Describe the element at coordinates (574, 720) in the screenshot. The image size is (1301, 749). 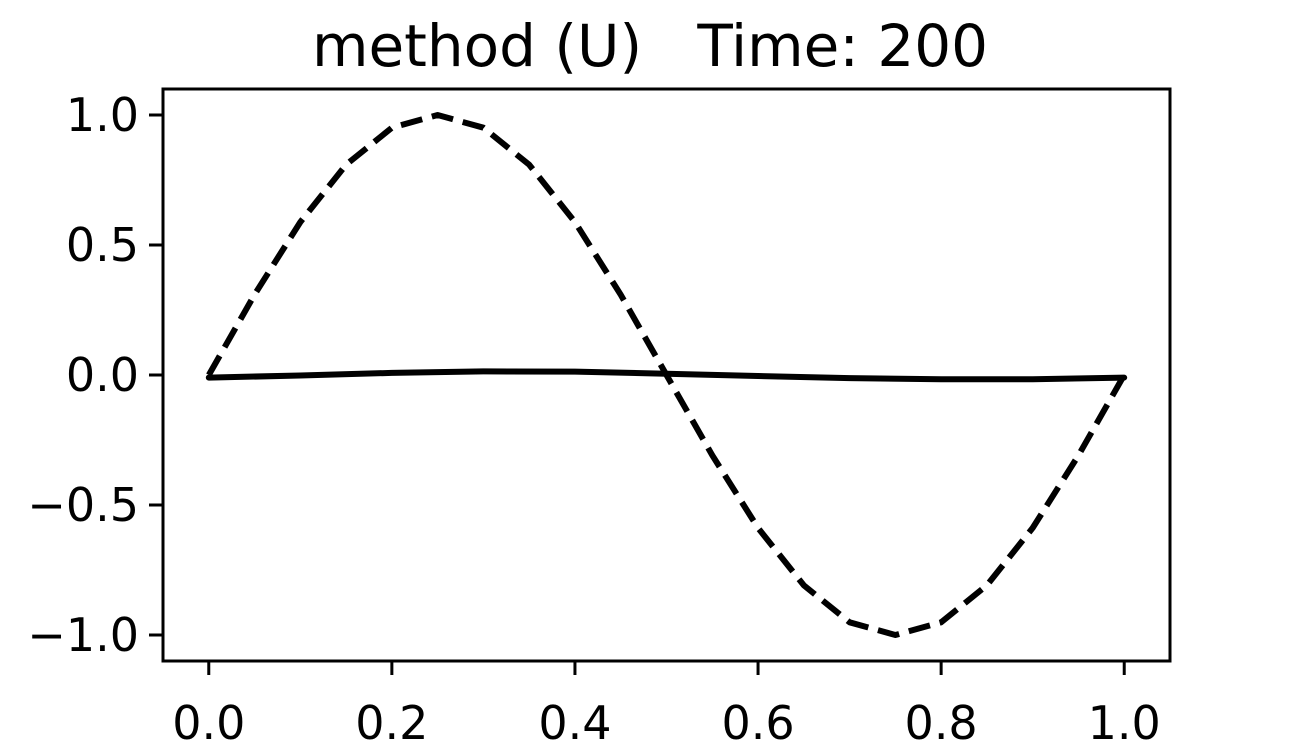
I see `x-tick-label: 0.4` at that location.